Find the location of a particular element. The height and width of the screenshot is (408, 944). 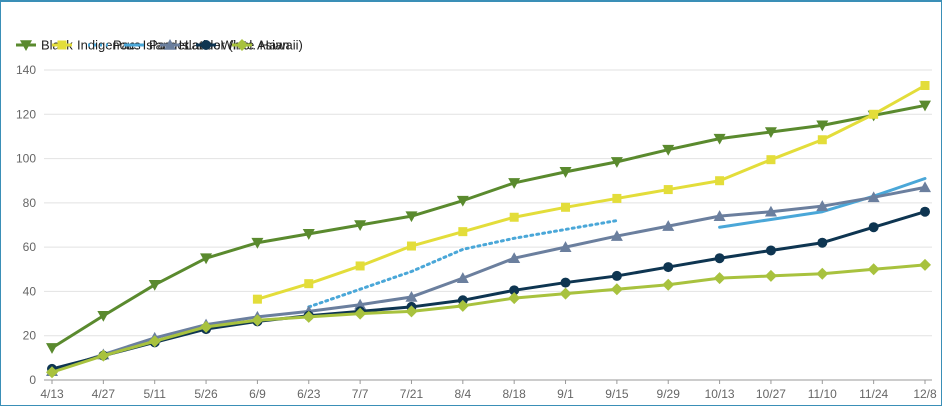

x-tick-label: 10/27 is located at coordinates (771, 394).